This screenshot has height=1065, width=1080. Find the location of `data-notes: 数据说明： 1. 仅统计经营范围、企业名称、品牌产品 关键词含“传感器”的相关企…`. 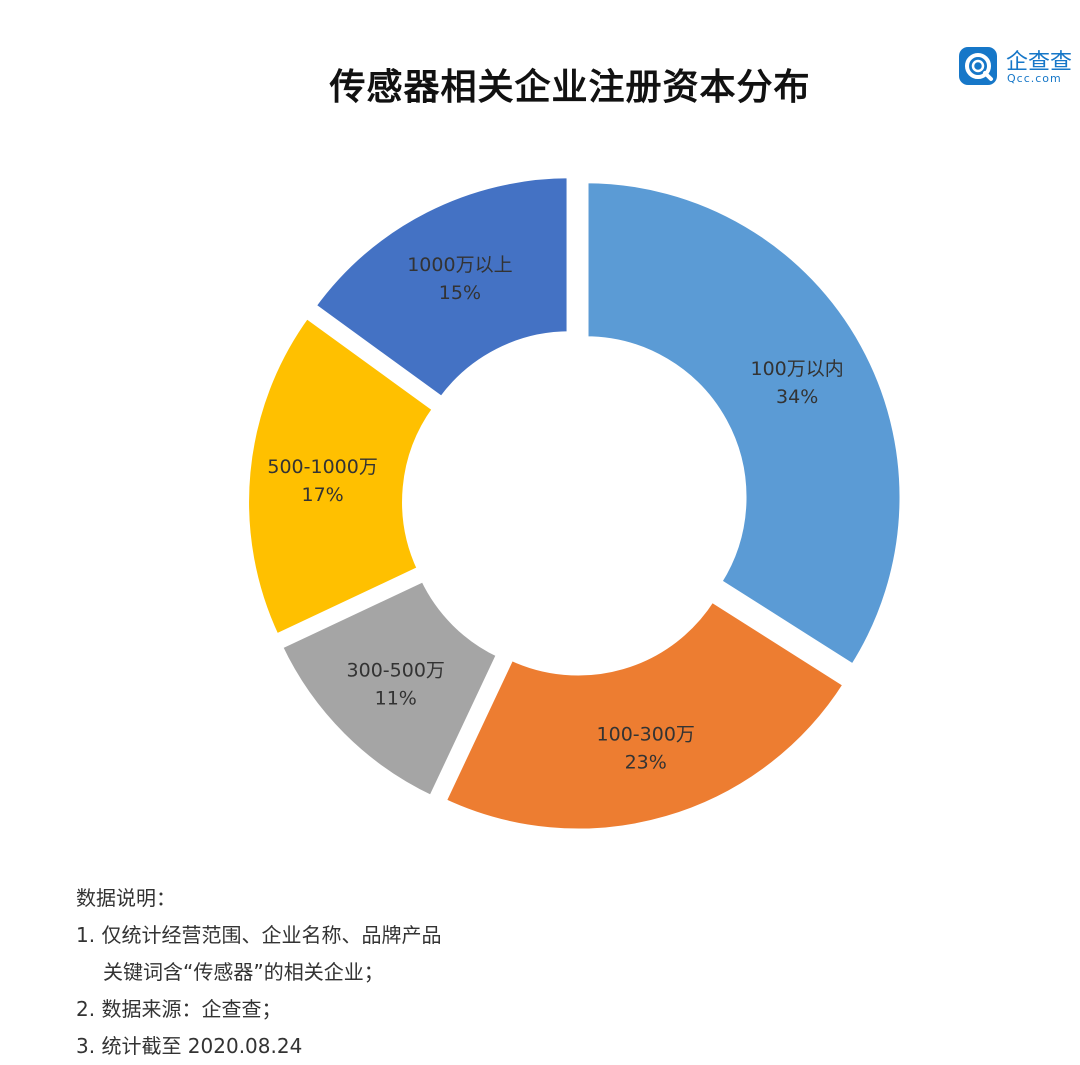

data-notes: 数据说明： 1. 仅统计经营范围、企业名称、品牌产品 关键词含“传感器”的相关企… is located at coordinates (258, 972).